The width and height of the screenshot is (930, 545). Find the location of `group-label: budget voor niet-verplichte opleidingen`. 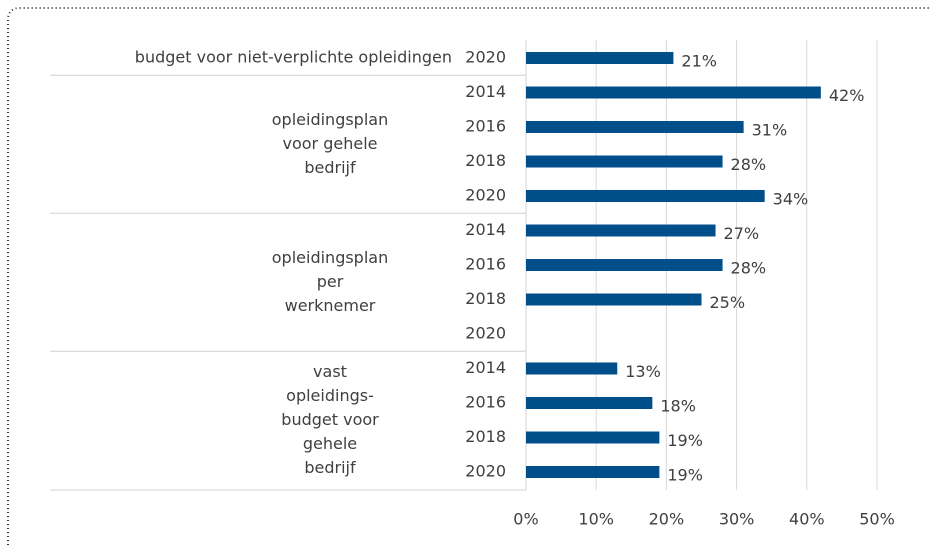

group-label: budget voor niet-verplichte opleidingen is located at coordinates (293, 57).